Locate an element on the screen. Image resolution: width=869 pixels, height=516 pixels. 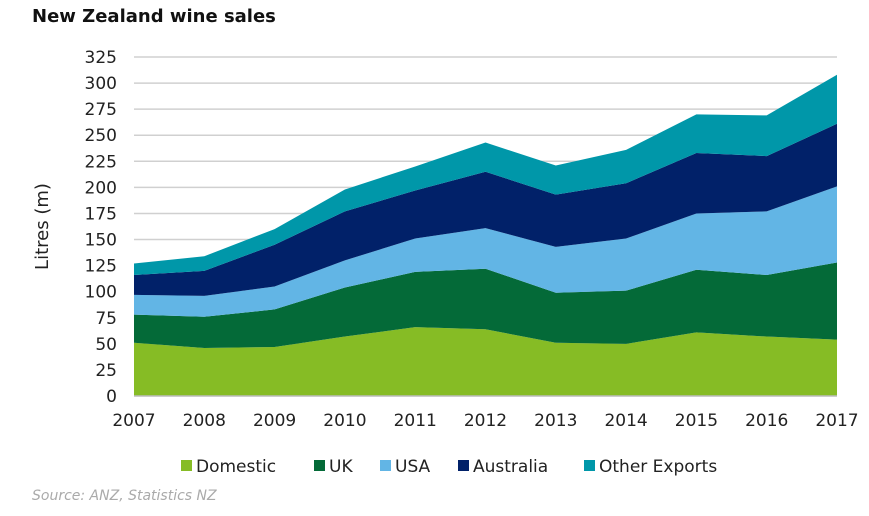
y-tick-label: 175 is located at coordinates (101, 214).